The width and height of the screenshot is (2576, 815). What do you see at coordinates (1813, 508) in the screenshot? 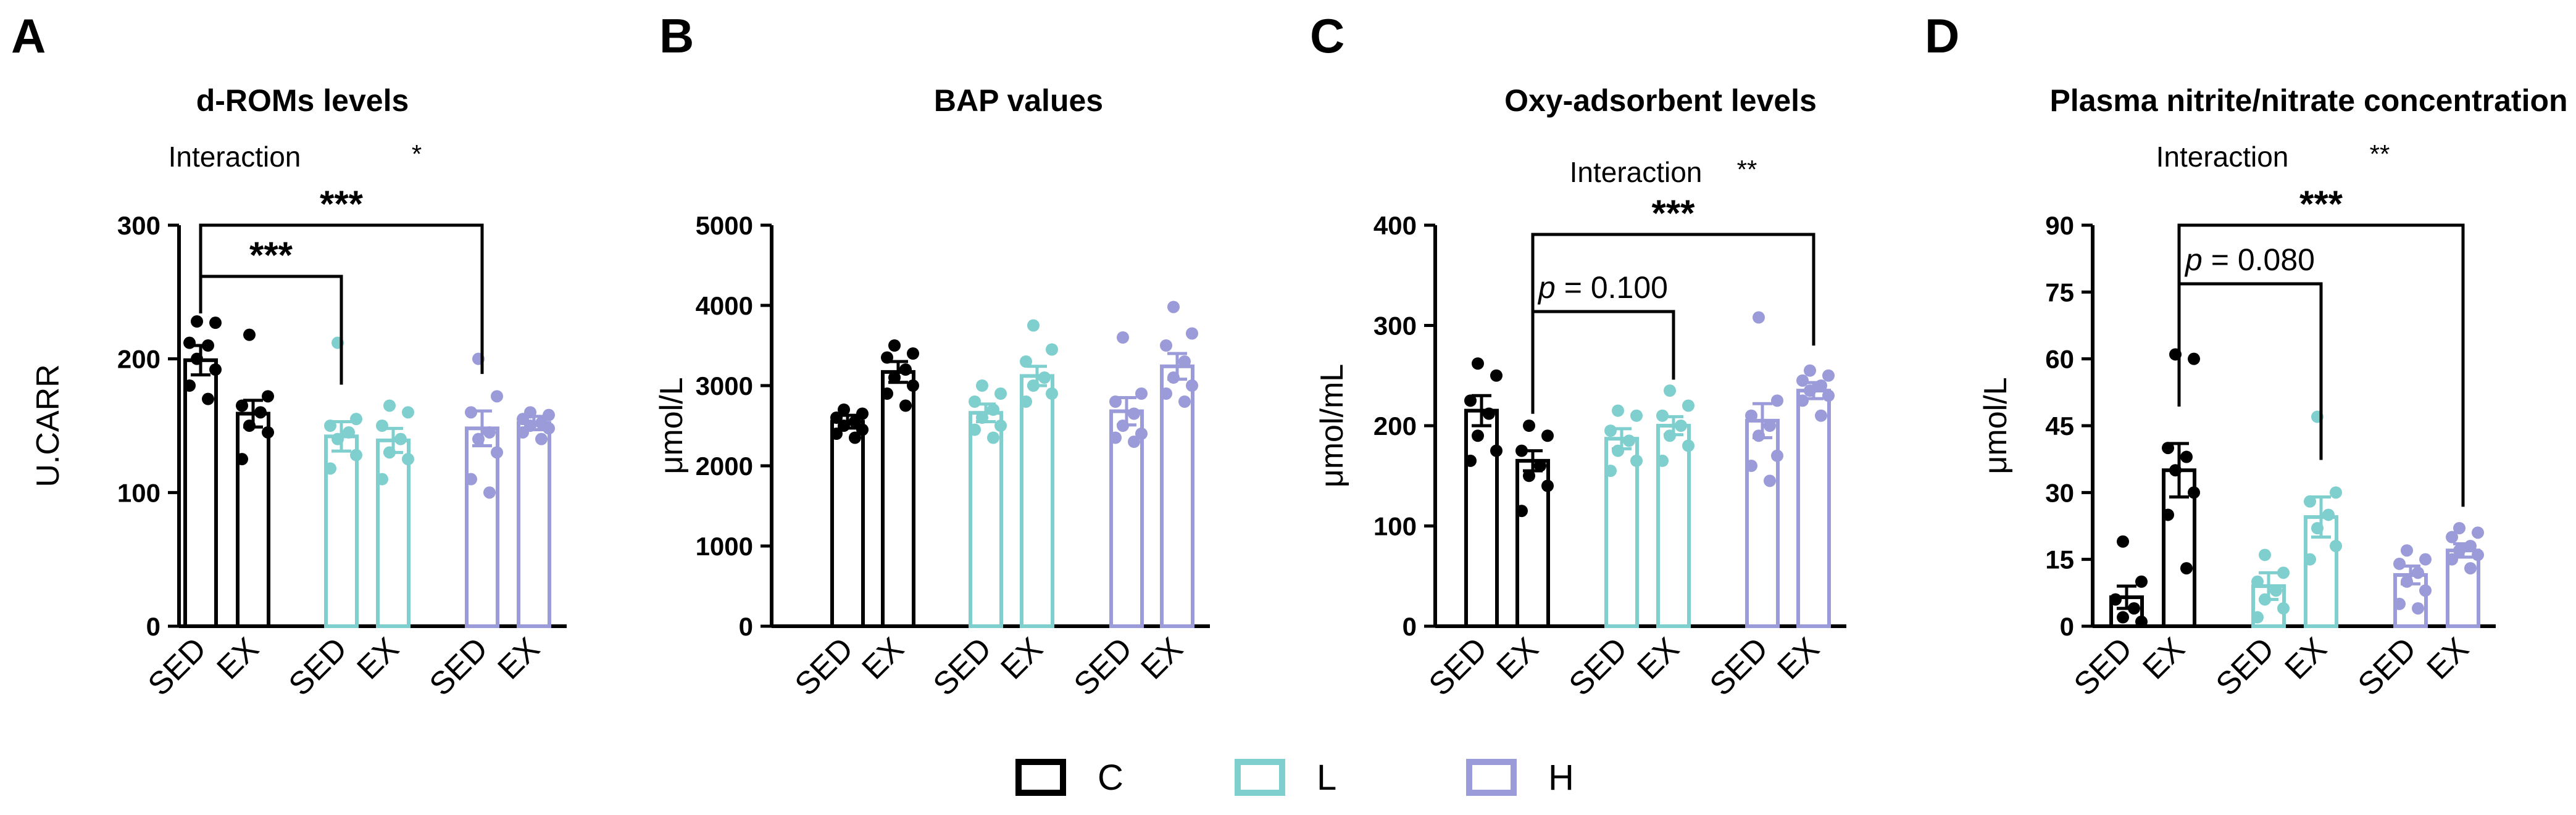
I see `bar-ex-H` at bounding box center [1813, 508].